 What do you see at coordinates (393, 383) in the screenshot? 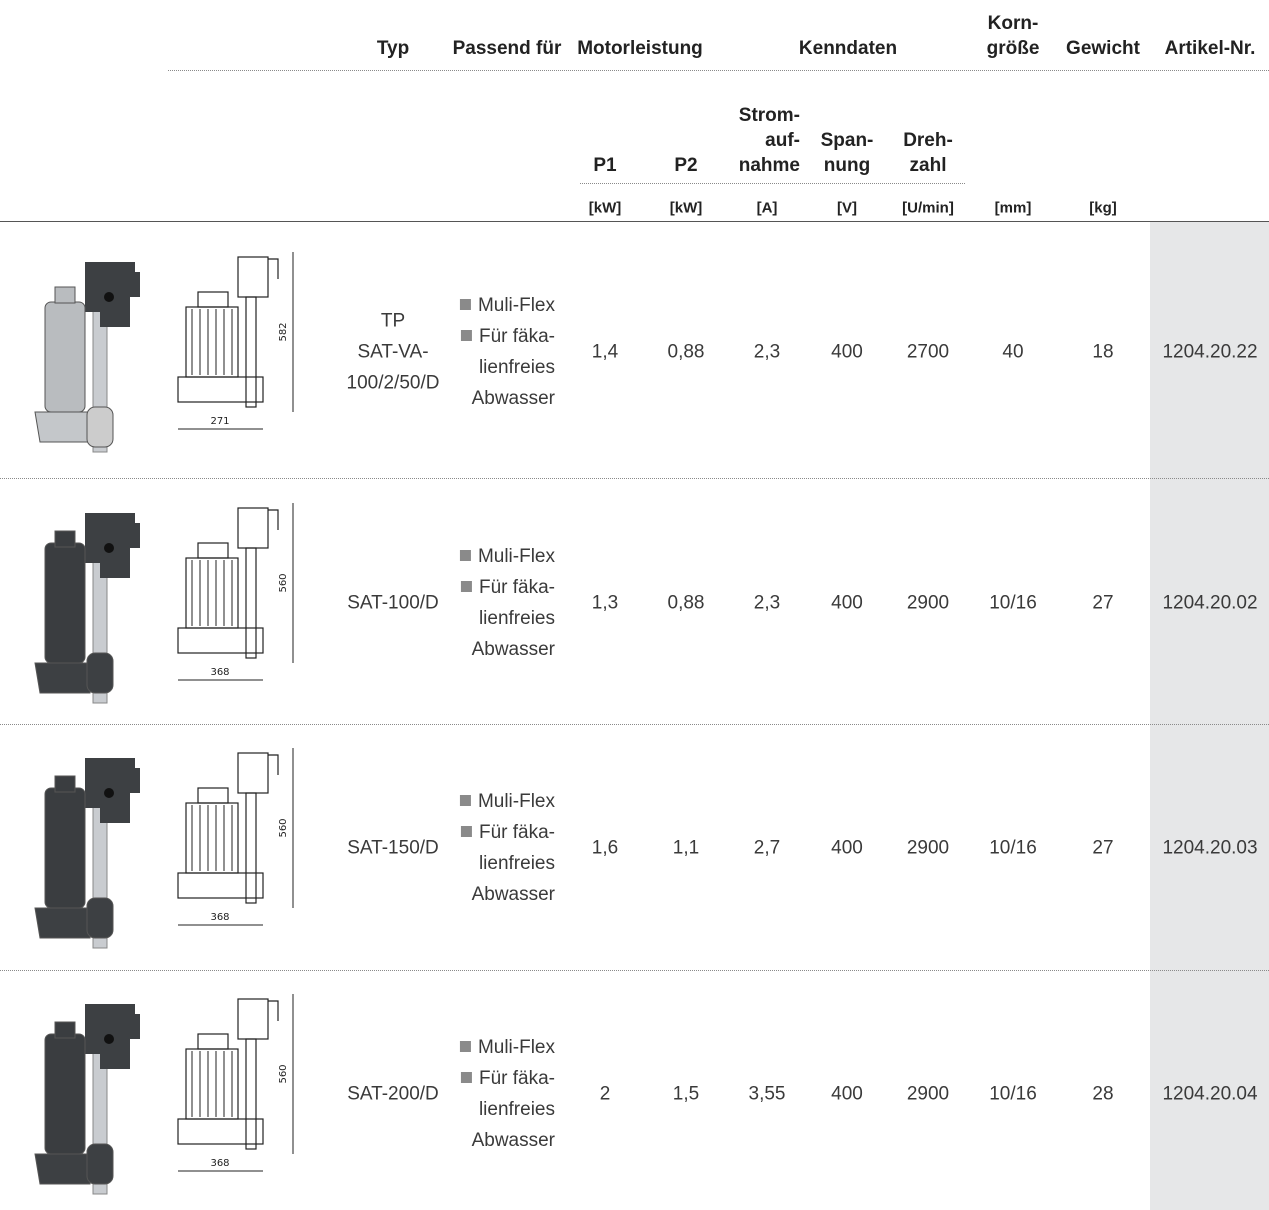
I see `cell-typ-line: 100/2/50/D` at bounding box center [393, 383].